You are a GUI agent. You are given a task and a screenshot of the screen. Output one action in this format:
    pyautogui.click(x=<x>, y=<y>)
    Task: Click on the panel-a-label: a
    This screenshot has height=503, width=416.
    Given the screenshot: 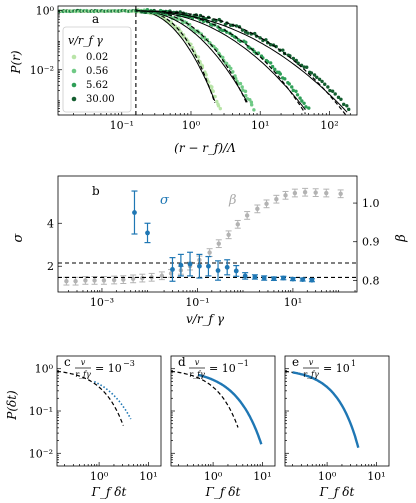 What is the action you would take?
    pyautogui.click(x=95, y=19)
    